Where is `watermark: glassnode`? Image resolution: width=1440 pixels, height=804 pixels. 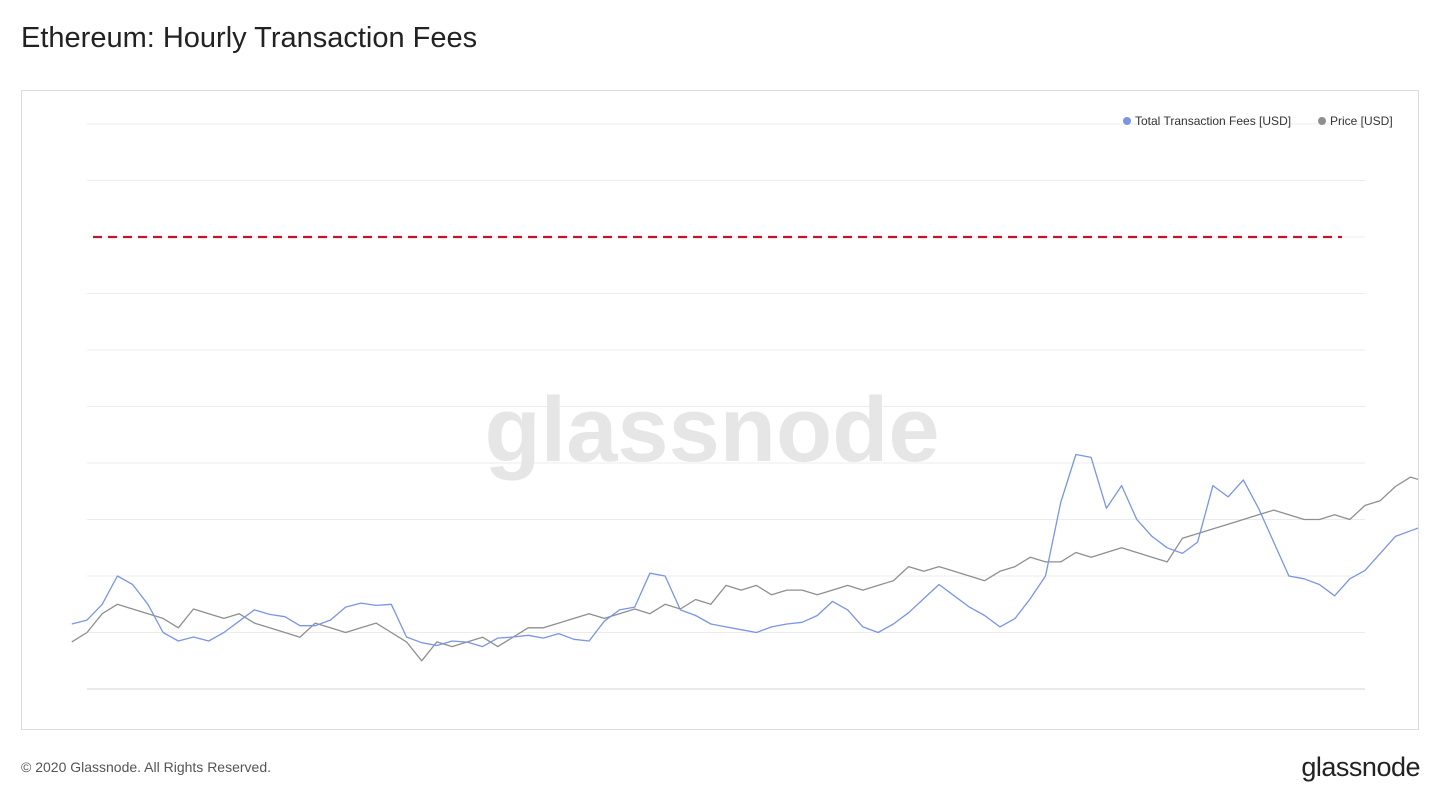
watermark: glassnode is located at coordinates (711, 430).